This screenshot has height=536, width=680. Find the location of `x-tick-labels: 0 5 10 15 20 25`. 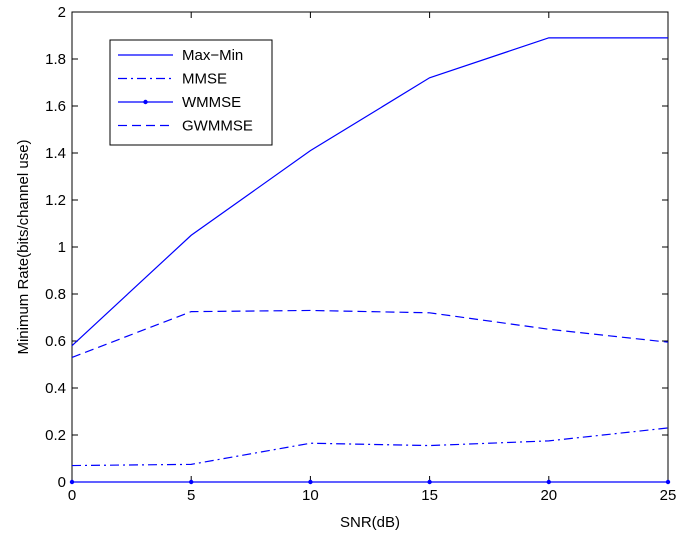

x-tick-labels: 0 5 10 15 20 25 is located at coordinates (372, 495).